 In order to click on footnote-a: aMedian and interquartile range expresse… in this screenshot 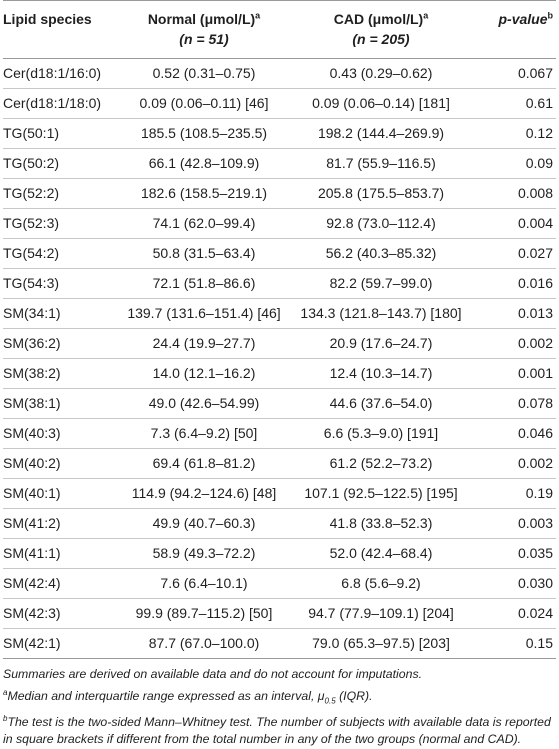, I will do `click(279, 697)`.